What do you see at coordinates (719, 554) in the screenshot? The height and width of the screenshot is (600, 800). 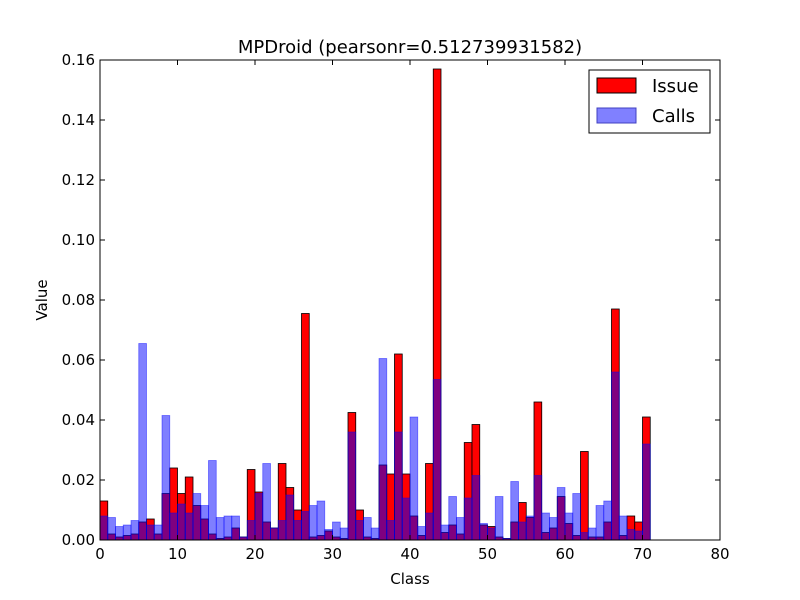 I see `x-tick-label: 80` at bounding box center [719, 554].